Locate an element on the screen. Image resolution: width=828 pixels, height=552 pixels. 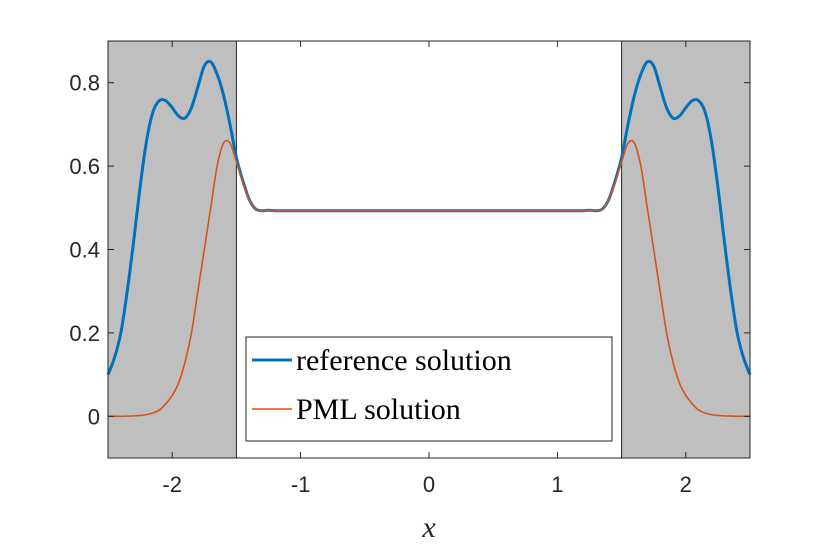
x-axis-label: x is located at coordinates (428, 527).